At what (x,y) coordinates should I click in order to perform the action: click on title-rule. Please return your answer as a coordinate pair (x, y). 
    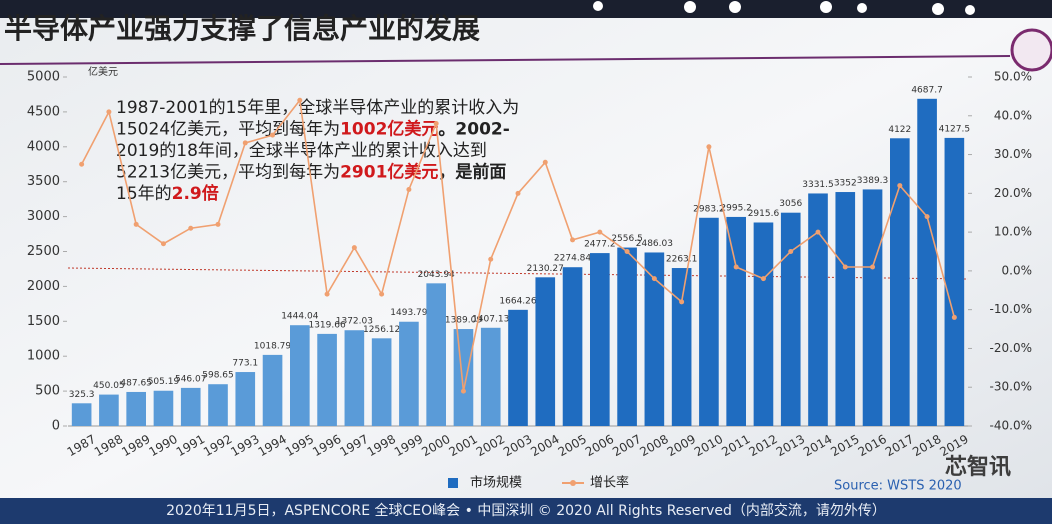
    Looking at the image, I should click on (505, 60).